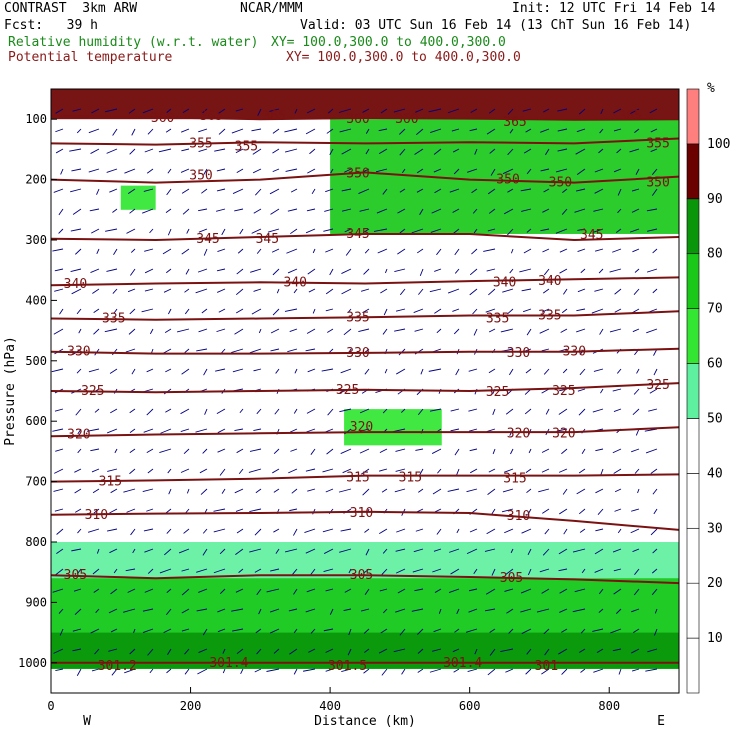  What do you see at coordinates (36, 240) in the screenshot?
I see `y-tick-label: 300` at bounding box center [36, 240].